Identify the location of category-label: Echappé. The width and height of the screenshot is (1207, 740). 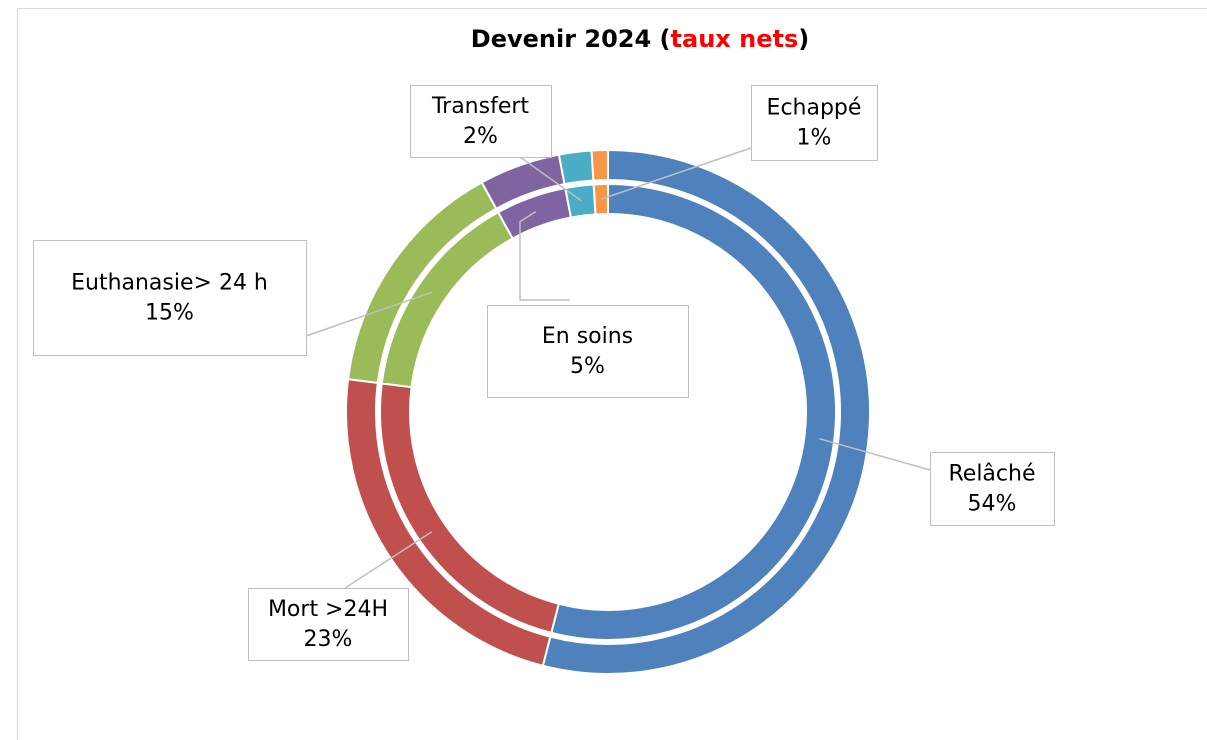
(814, 108).